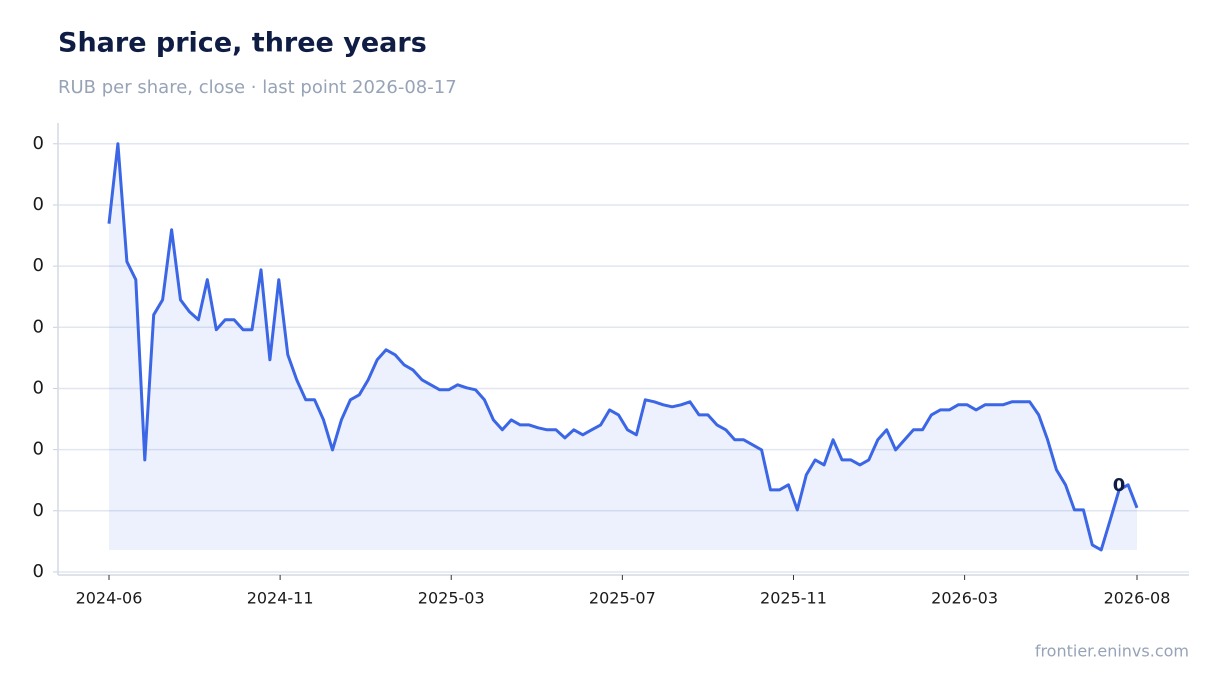 This screenshot has height=693, width=1220. What do you see at coordinates (109, 598) in the screenshot?
I see `x-tick-label: 2024-06` at bounding box center [109, 598].